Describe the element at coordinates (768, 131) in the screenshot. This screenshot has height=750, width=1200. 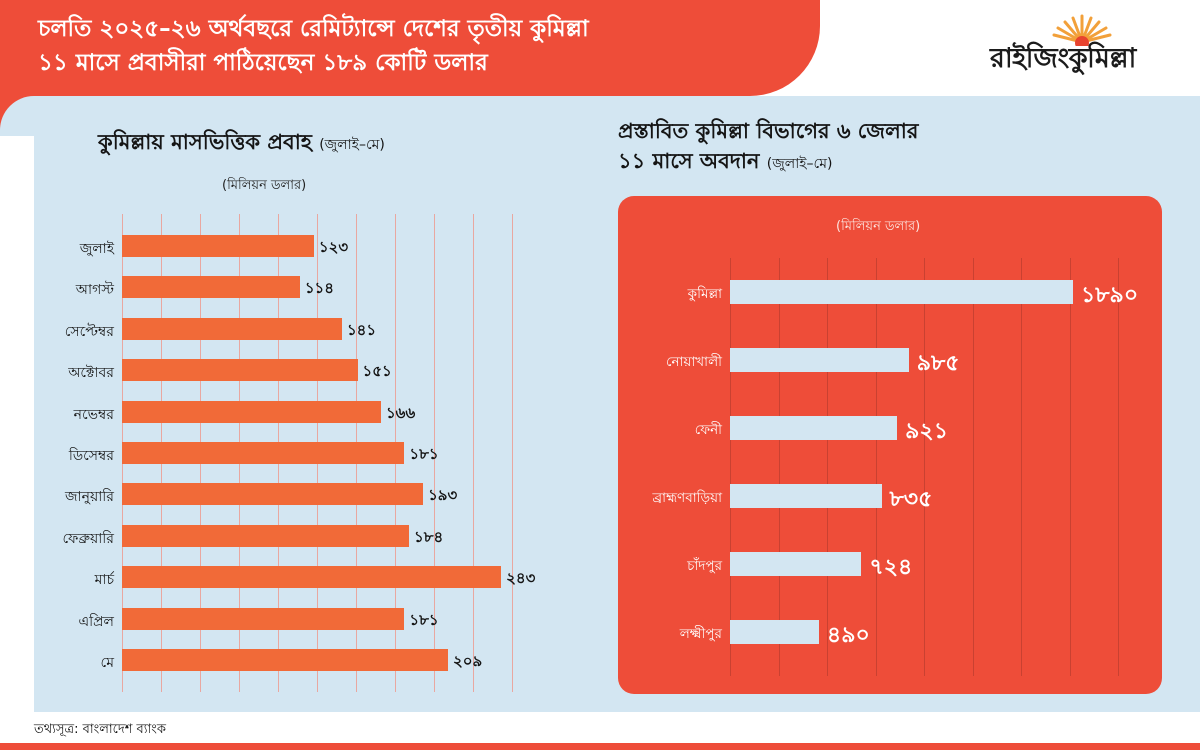
I see `right-chart-title-line-1: প্রস্তাবিত কুমিল্লা বিভাগের ৬ জেলার` at that location.